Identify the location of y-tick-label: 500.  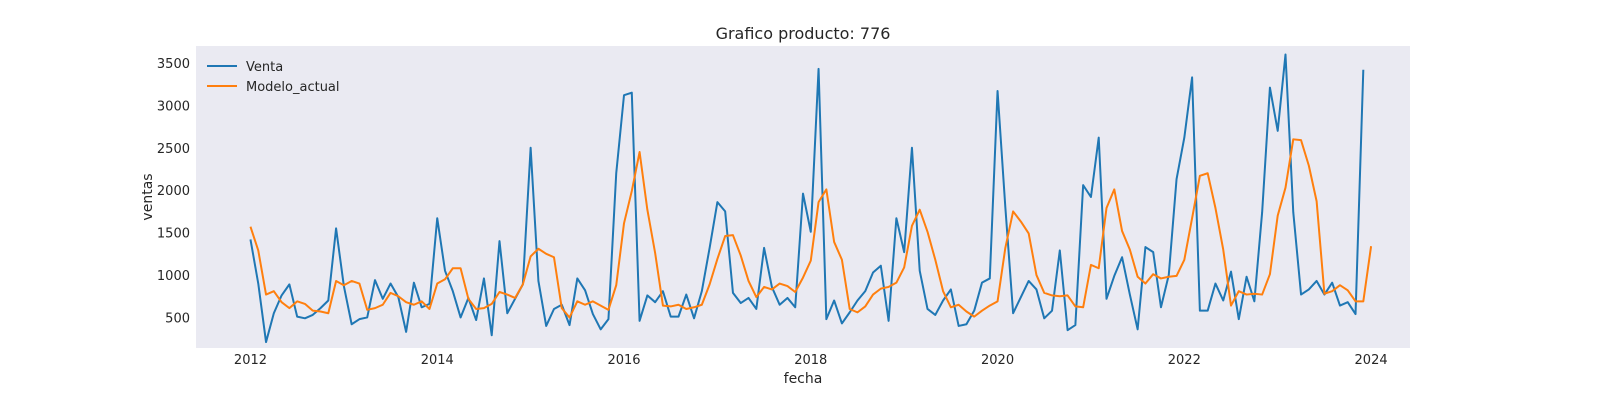
(177, 318).